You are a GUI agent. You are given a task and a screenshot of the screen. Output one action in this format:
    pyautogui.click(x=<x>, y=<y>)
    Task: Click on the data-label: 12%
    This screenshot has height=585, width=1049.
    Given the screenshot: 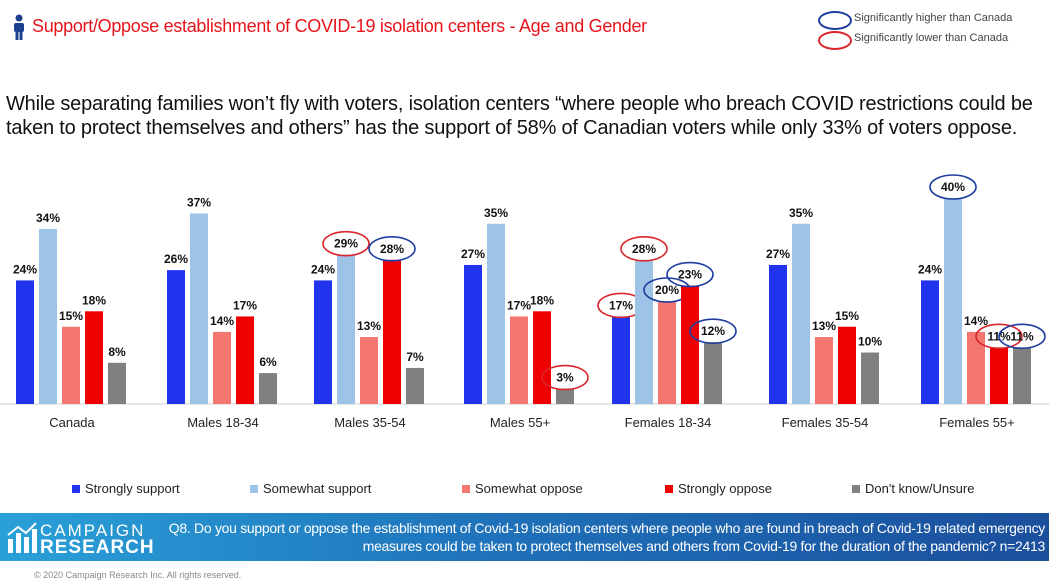 What is the action you would take?
    pyautogui.click(x=713, y=331)
    